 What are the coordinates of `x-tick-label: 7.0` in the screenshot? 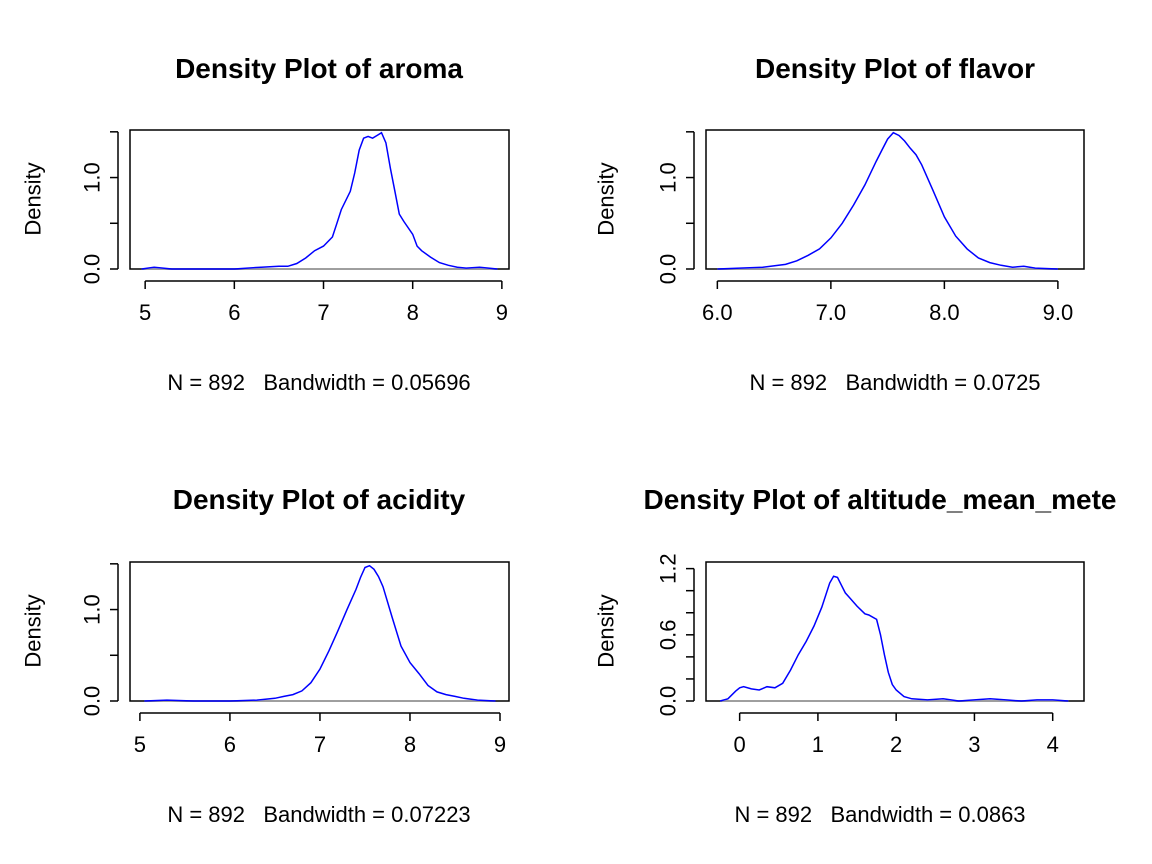 It's located at (831, 312).